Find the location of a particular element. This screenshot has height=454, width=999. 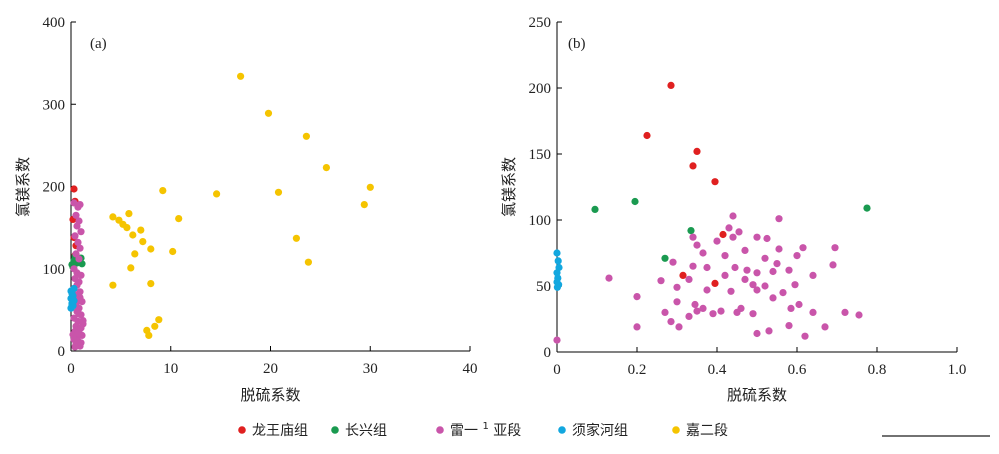

panel-a-x-tick-label: 20 is located at coordinates (270, 369).